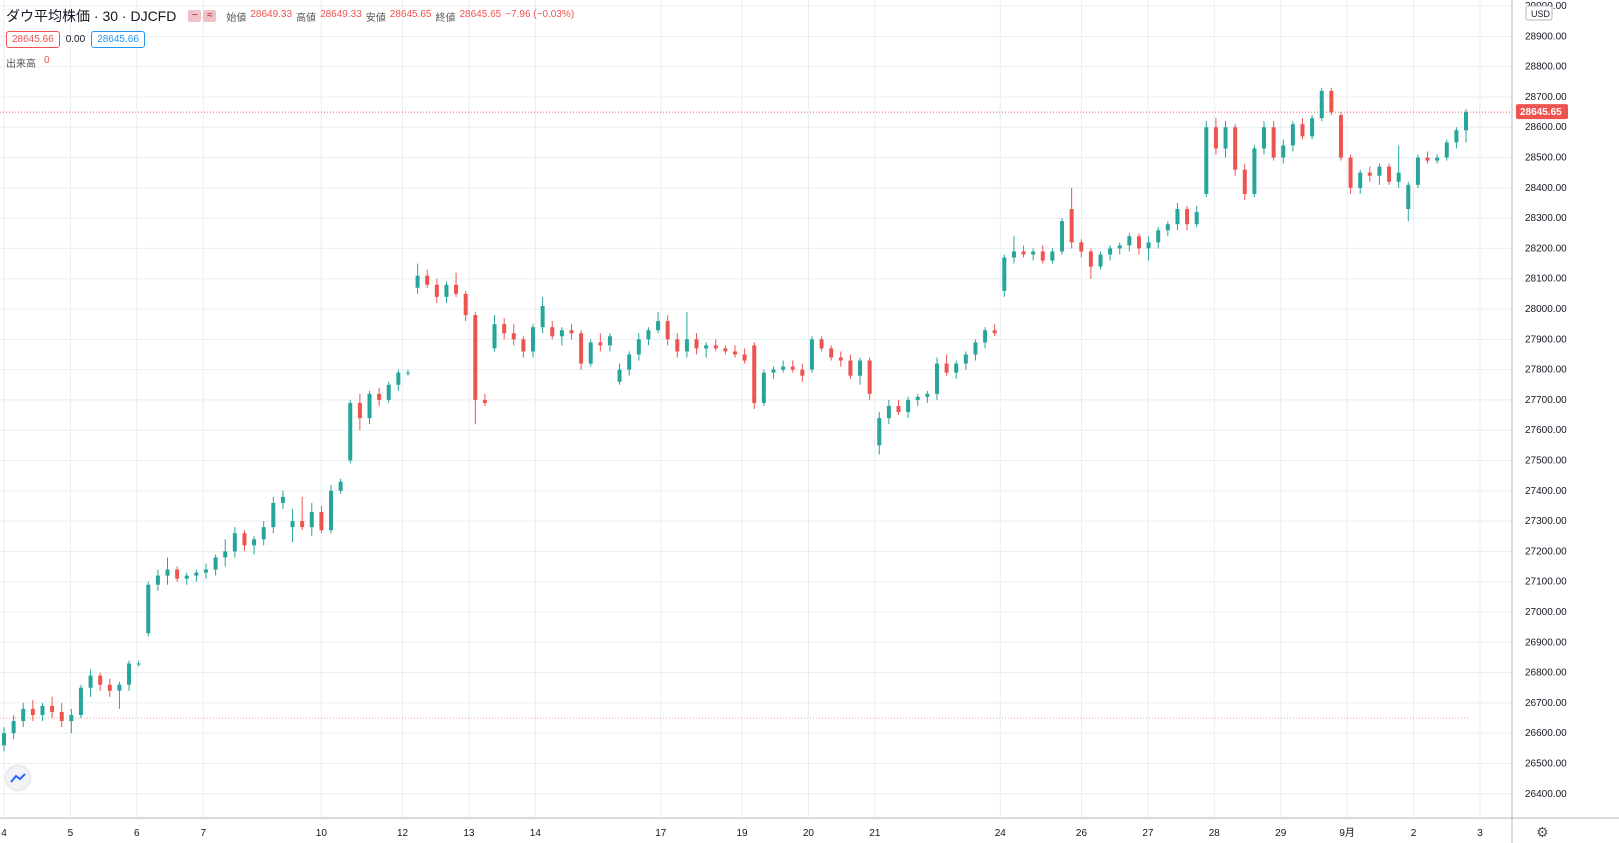 Image resolution: width=1619 pixels, height=843 pixels. I want to click on y-tick-label: 27300.00, so click(1546, 521).